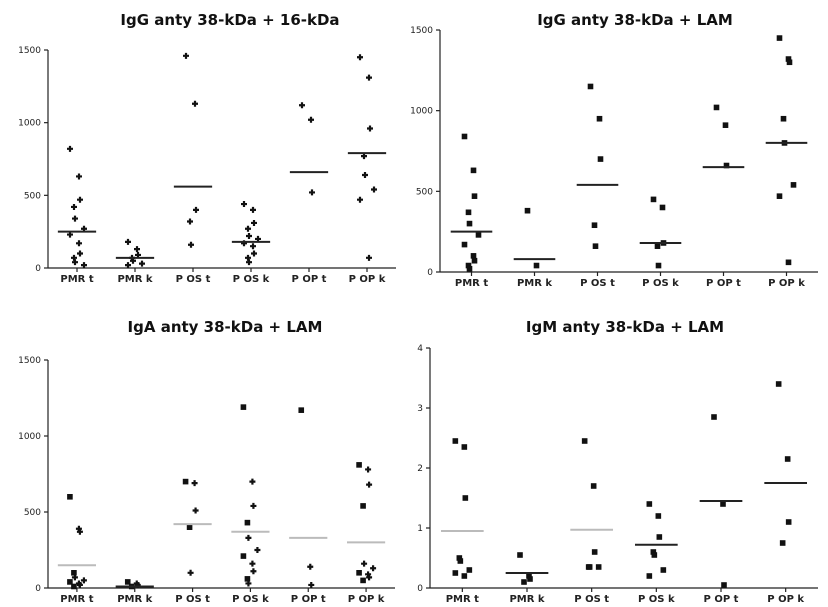 This screenshot has height=607, width=828. Describe the element at coordinates (134, 599) in the screenshot. I see `x-tick-label: PMR k` at that location.